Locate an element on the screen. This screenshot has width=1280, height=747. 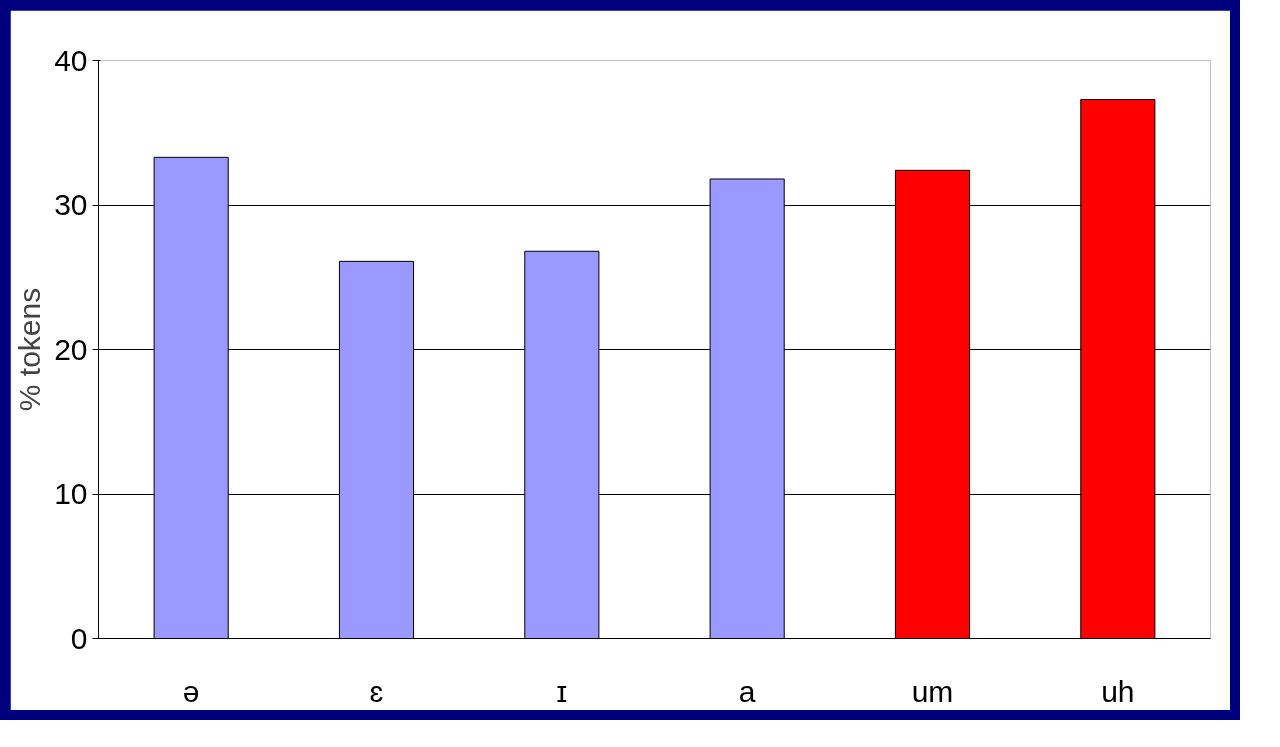
y-tick-label: 10 is located at coordinates (71, 493).